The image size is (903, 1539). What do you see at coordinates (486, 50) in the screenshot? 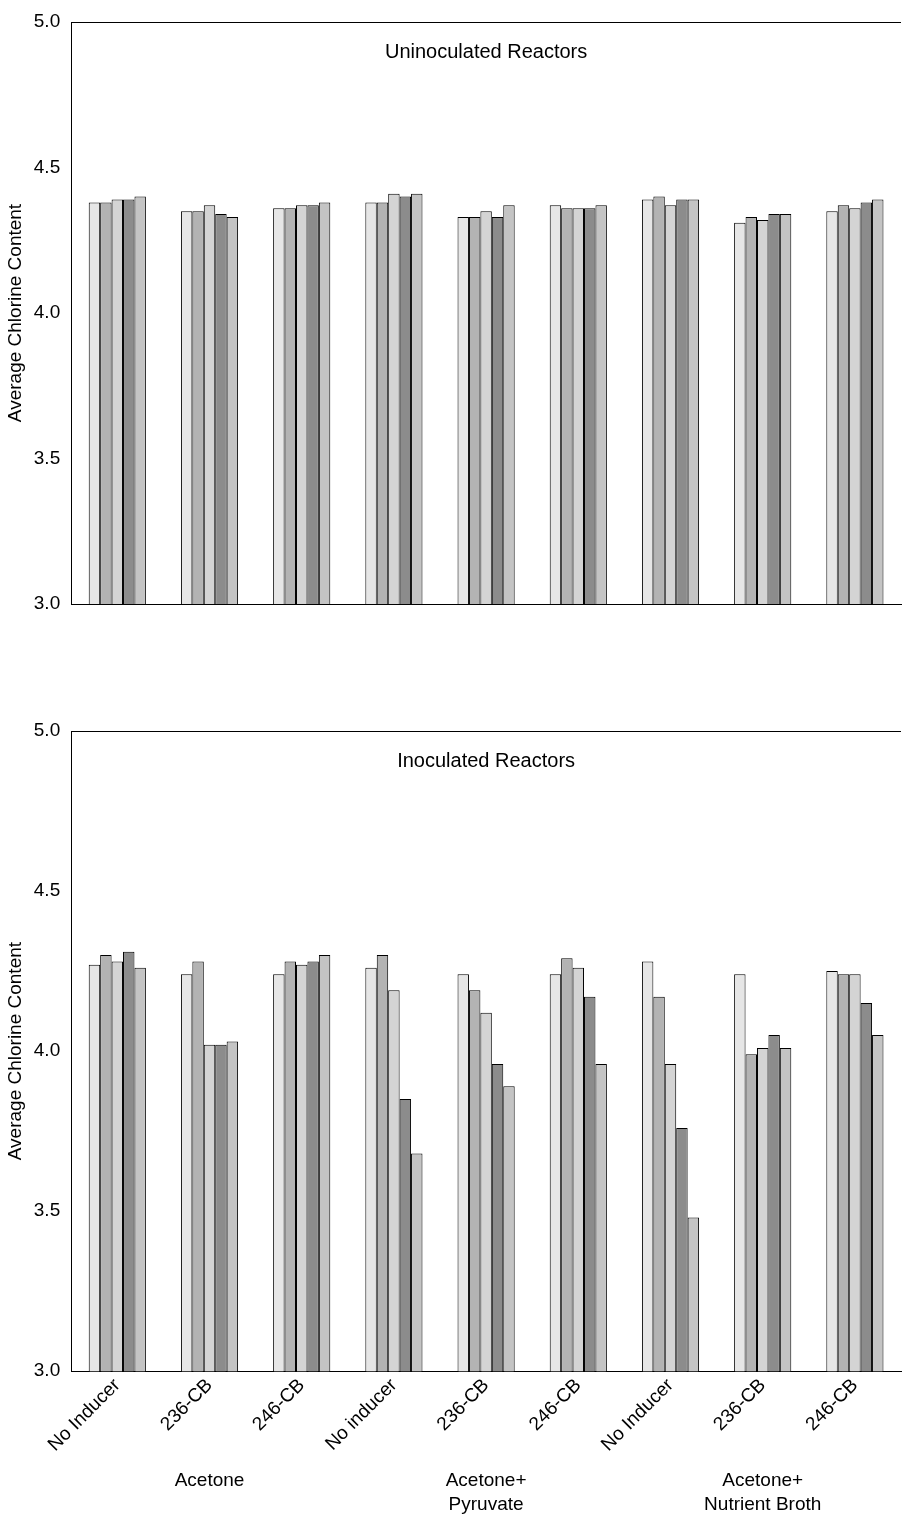
I see `text: Uninoculated Reactors` at bounding box center [486, 50].